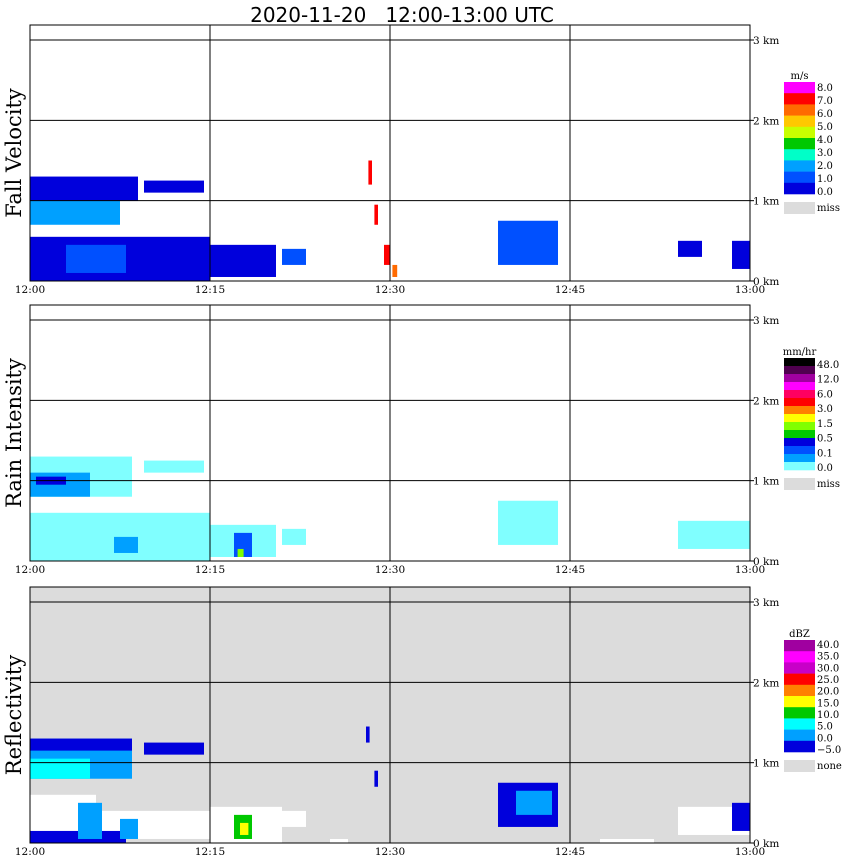 The height and width of the screenshot is (868, 850). What do you see at coordinates (828, 380) in the screenshot?
I see `colorbar-label: 12.0` at bounding box center [828, 380].